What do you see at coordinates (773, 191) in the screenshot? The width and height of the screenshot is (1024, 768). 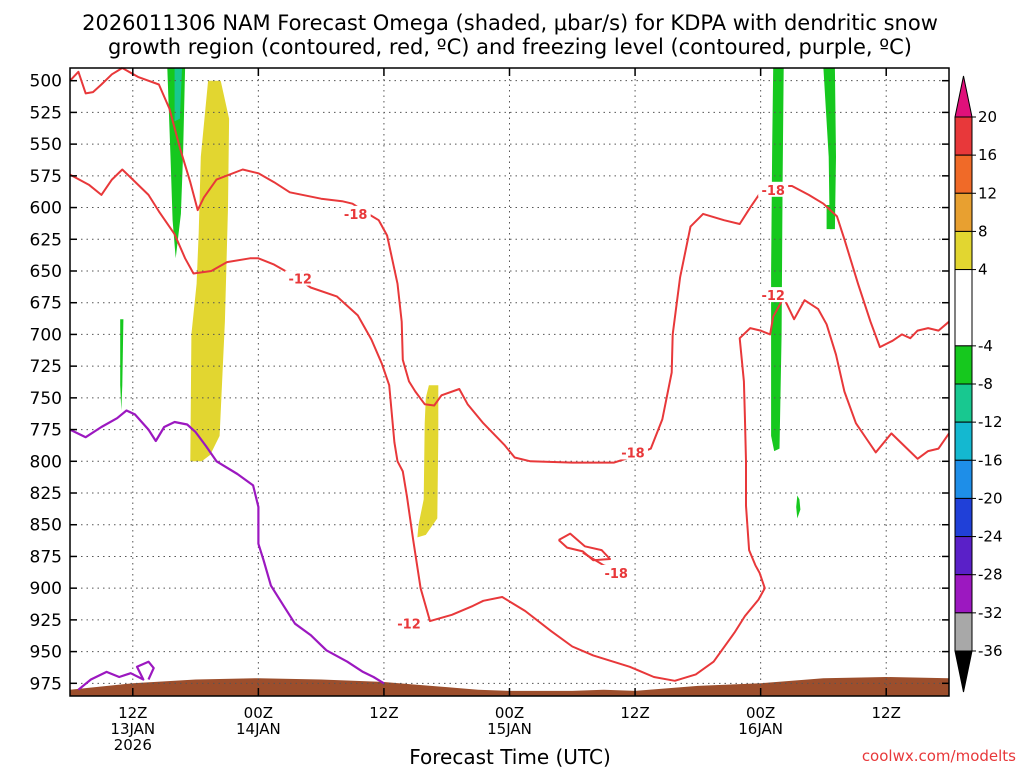 I see `contour-label-5: -18` at bounding box center [773, 191].